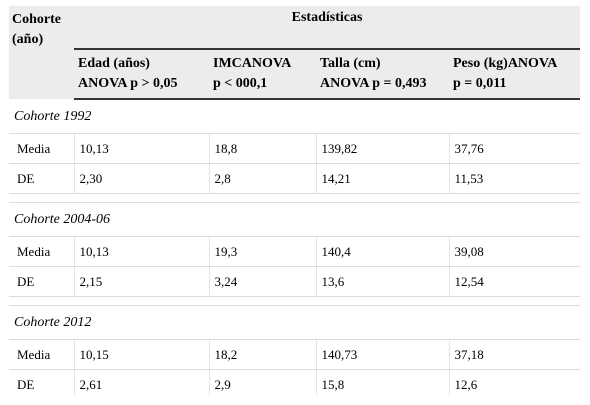 The height and width of the screenshot is (405, 590). I want to click on cell-edad: 2,30, so click(142, 178).